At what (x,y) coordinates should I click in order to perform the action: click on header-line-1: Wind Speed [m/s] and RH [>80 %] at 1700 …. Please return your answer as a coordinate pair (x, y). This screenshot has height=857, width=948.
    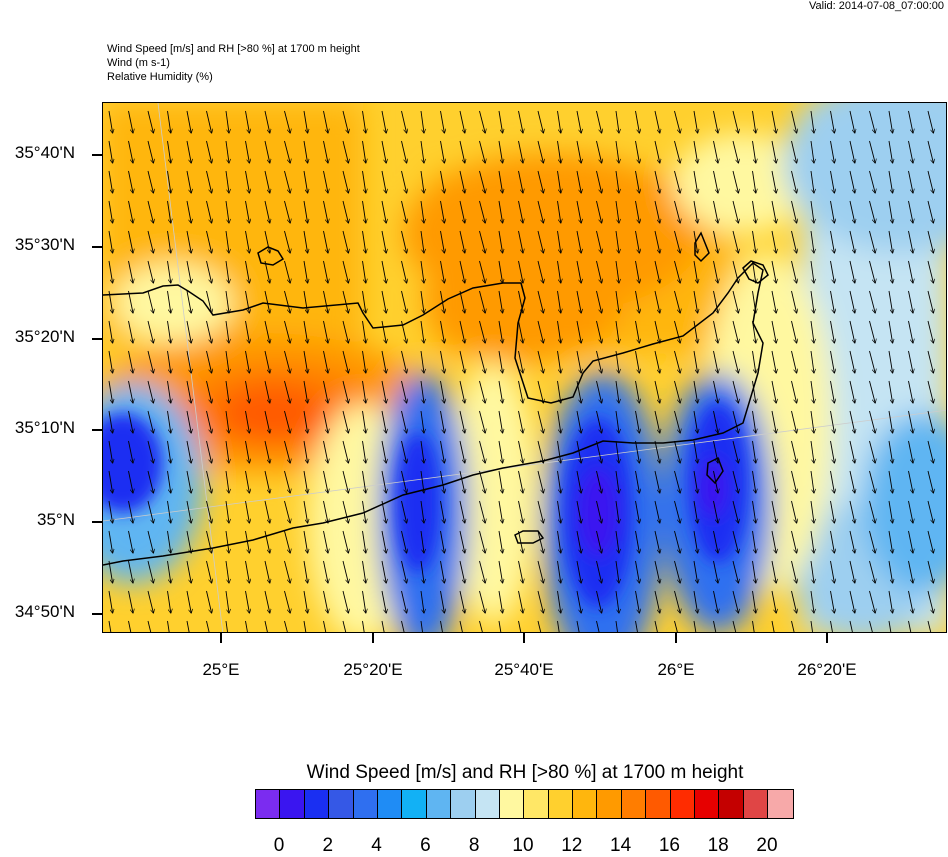
    Looking at the image, I should click on (233, 49).